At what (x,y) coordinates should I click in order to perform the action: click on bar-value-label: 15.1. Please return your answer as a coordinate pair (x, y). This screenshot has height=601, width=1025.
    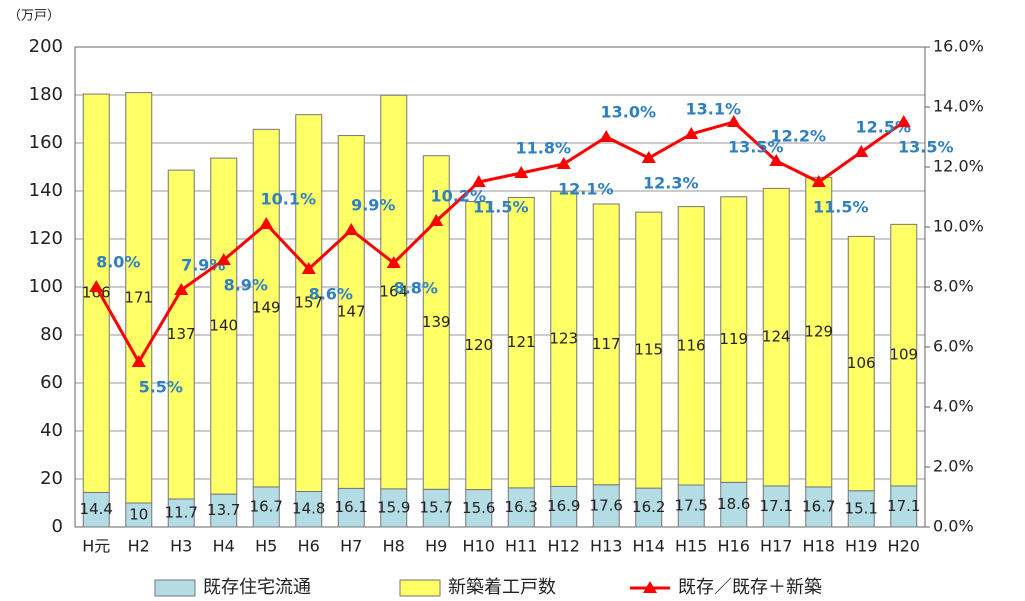
    Looking at the image, I should click on (861, 508).